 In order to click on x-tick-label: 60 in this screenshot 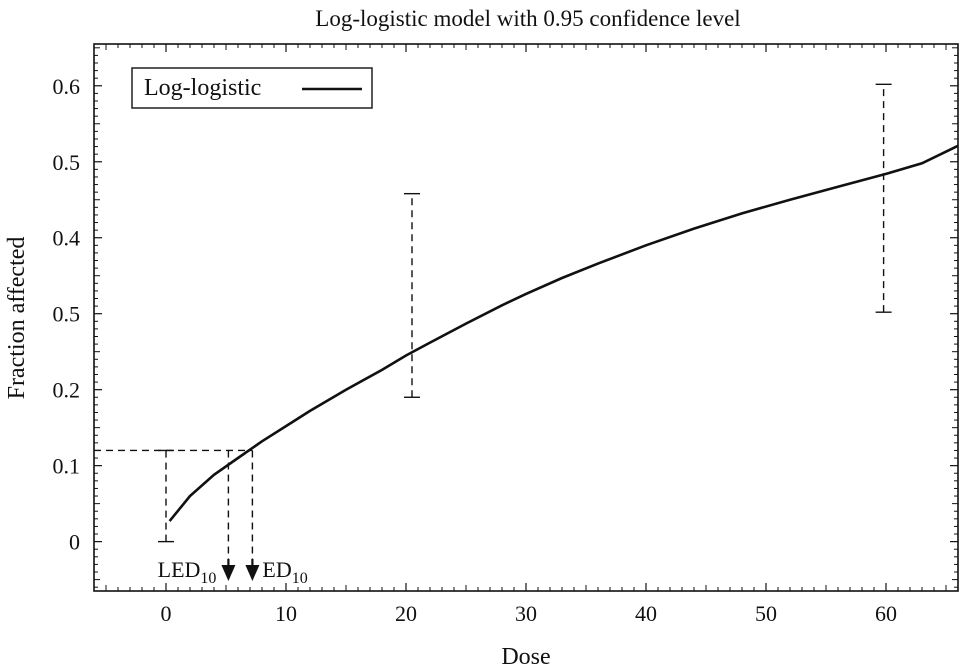, I will do `click(886, 613)`.